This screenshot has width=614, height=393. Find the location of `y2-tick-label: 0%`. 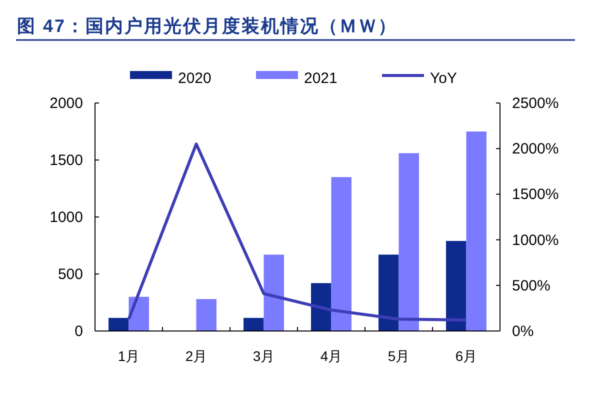

y2-tick-label: 0% is located at coordinates (523, 331).